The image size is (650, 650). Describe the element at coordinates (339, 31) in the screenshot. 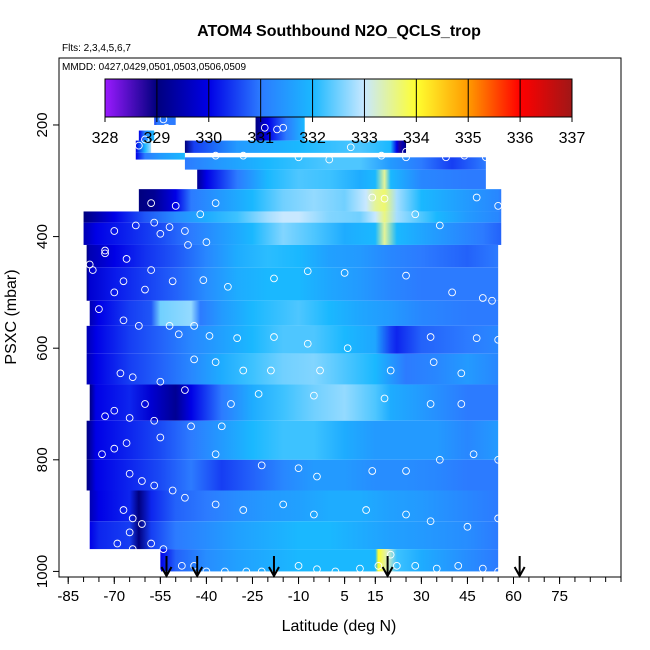

I see `chart-title: ATOM4 Southbound N2O_QCLS_trop` at that location.